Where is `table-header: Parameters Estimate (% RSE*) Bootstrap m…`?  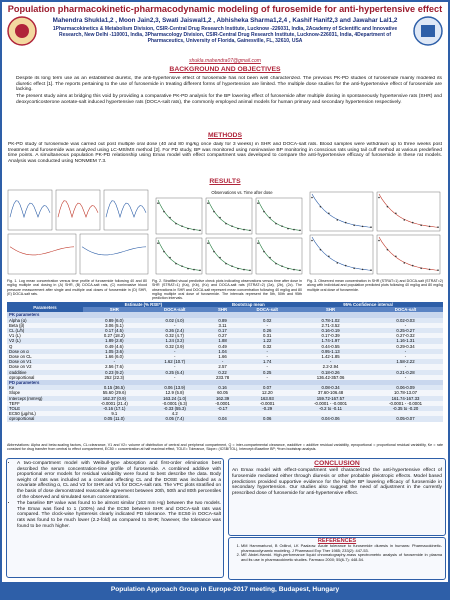
table-header: Parameters Estimate (% RSE*) Bootstrap m… is located at coordinates (225, 307).